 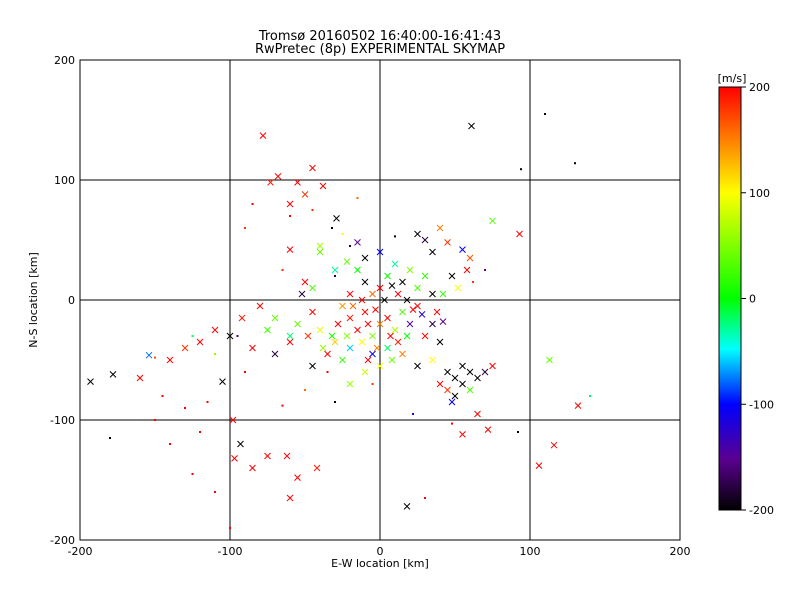 I want to click on colorbar-label: [m/s], so click(x=732, y=78).